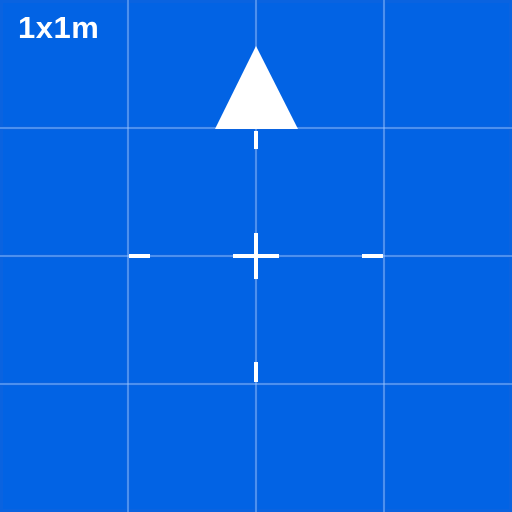 The width and height of the screenshot is (512, 512). What do you see at coordinates (256, 372) in the screenshot?
I see `tick-mark-bottom` at bounding box center [256, 372].